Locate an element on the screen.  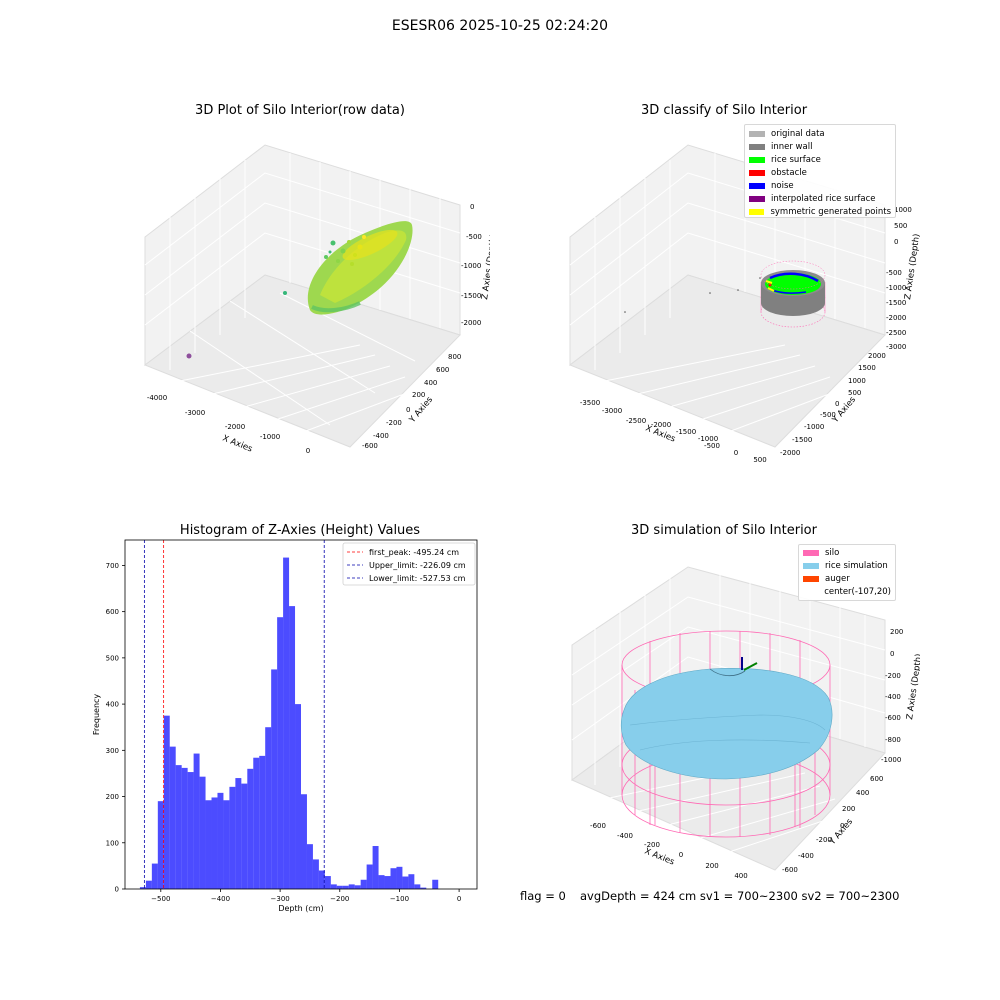
histogram-axes-frame is located at coordinates (301, 714).